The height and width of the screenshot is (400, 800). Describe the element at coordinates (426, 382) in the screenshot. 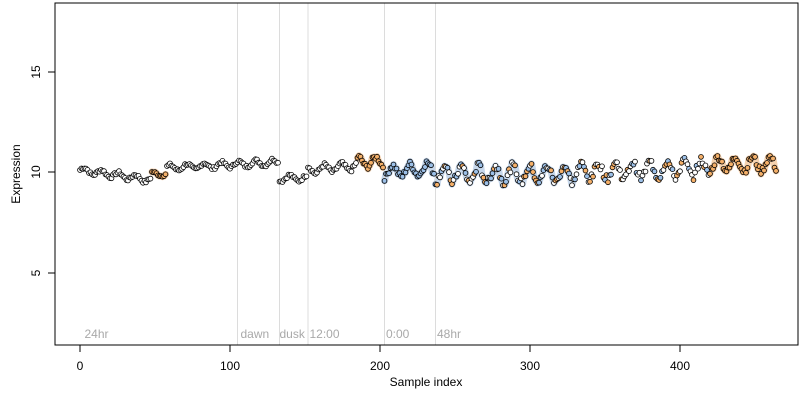

I see `x-axis-title: Sample index` at that location.